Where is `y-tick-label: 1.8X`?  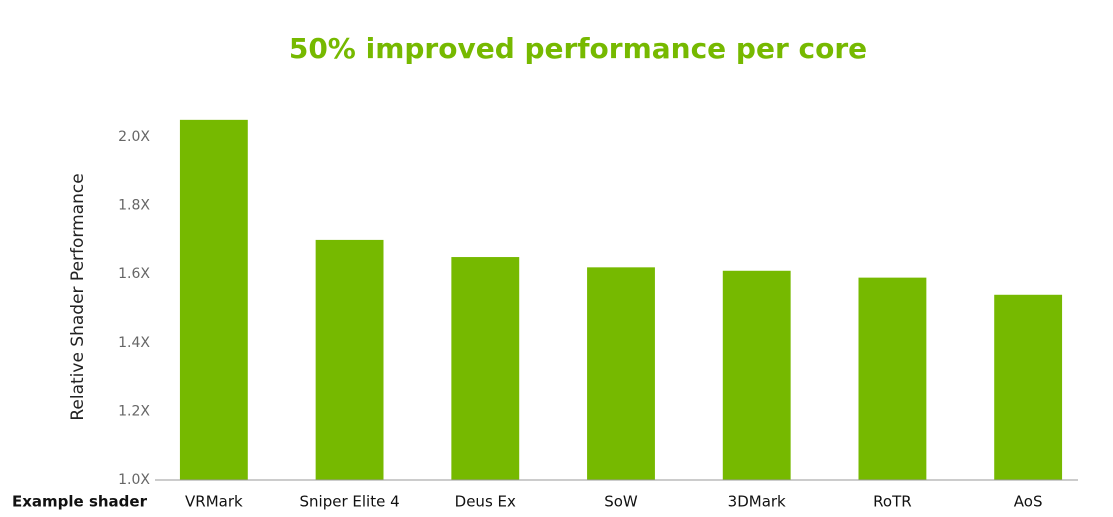 y-tick-label: 1.8X is located at coordinates (134, 206).